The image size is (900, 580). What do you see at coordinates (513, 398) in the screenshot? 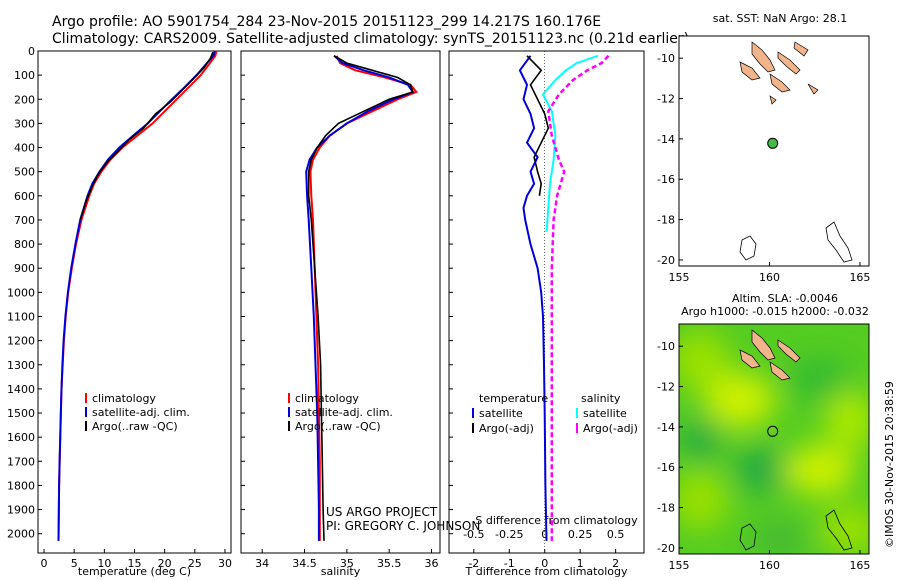
I see `legend-header: temperature` at bounding box center [513, 398].